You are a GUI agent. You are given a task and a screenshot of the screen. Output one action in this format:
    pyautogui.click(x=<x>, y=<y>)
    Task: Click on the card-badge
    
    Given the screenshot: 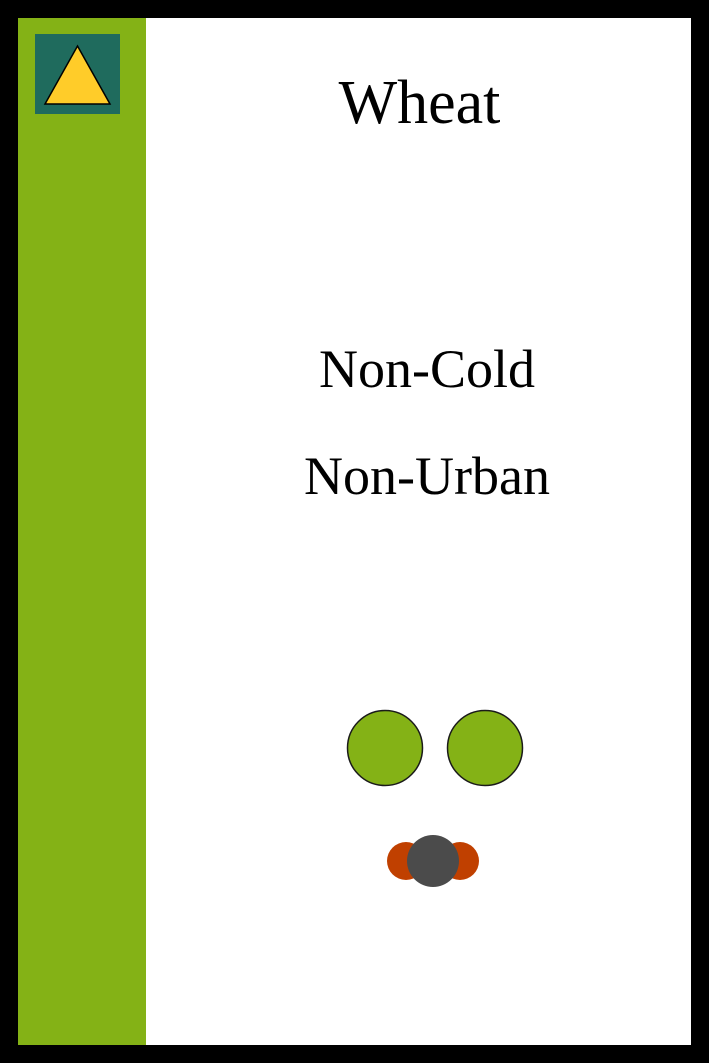 What is the action you would take?
    pyautogui.click(x=77, y=74)
    